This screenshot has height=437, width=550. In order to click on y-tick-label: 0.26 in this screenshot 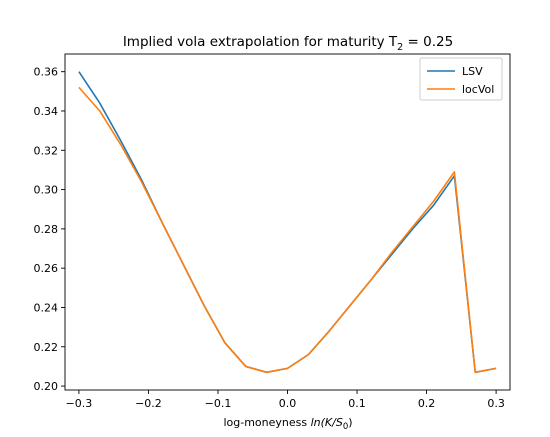, I will do `click(46, 268)`.